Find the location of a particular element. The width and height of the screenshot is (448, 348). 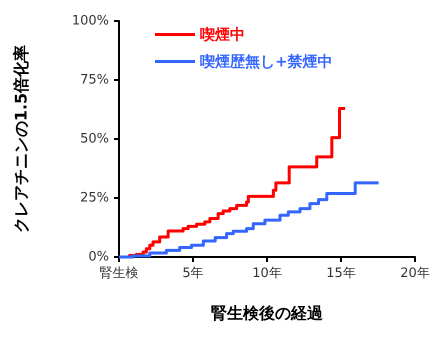

y-axis-title: クレアチニンの1.5倍化率 is located at coordinates (21, 139).